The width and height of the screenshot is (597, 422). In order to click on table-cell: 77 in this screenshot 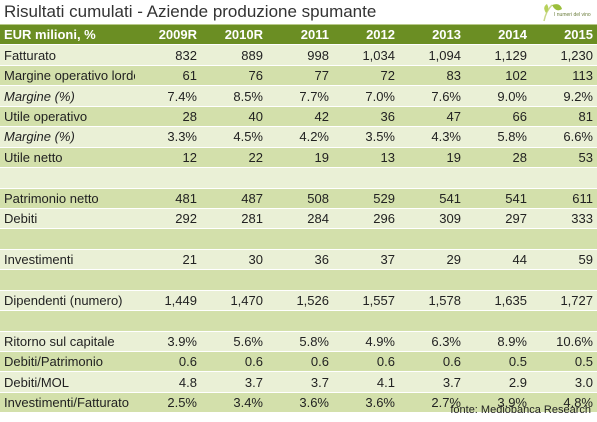, I will do `click(300, 76)`.